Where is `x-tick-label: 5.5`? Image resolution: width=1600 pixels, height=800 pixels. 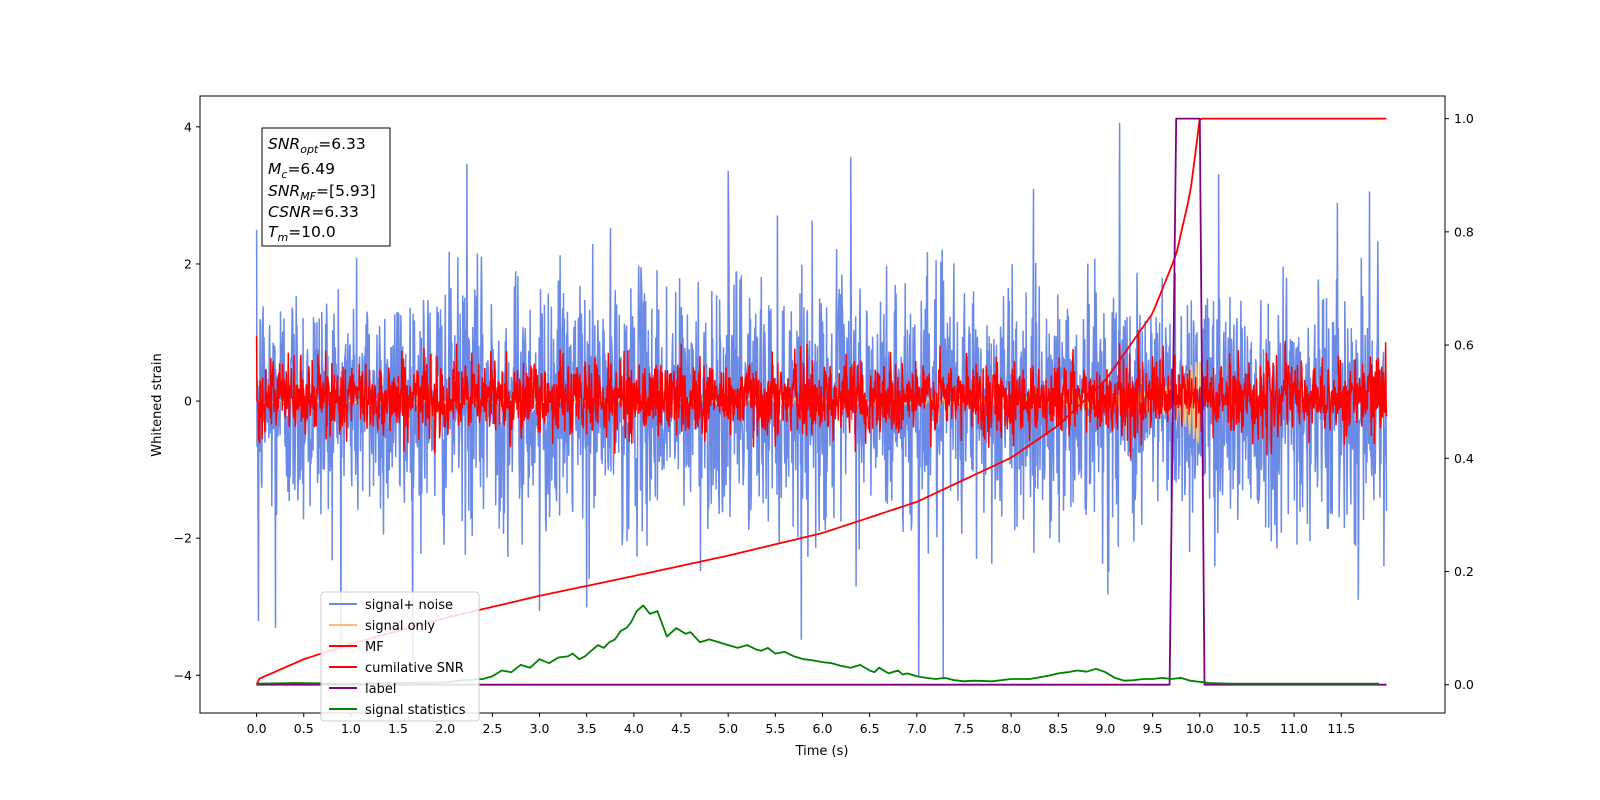 x-tick-label: 5.5 is located at coordinates (775, 728).